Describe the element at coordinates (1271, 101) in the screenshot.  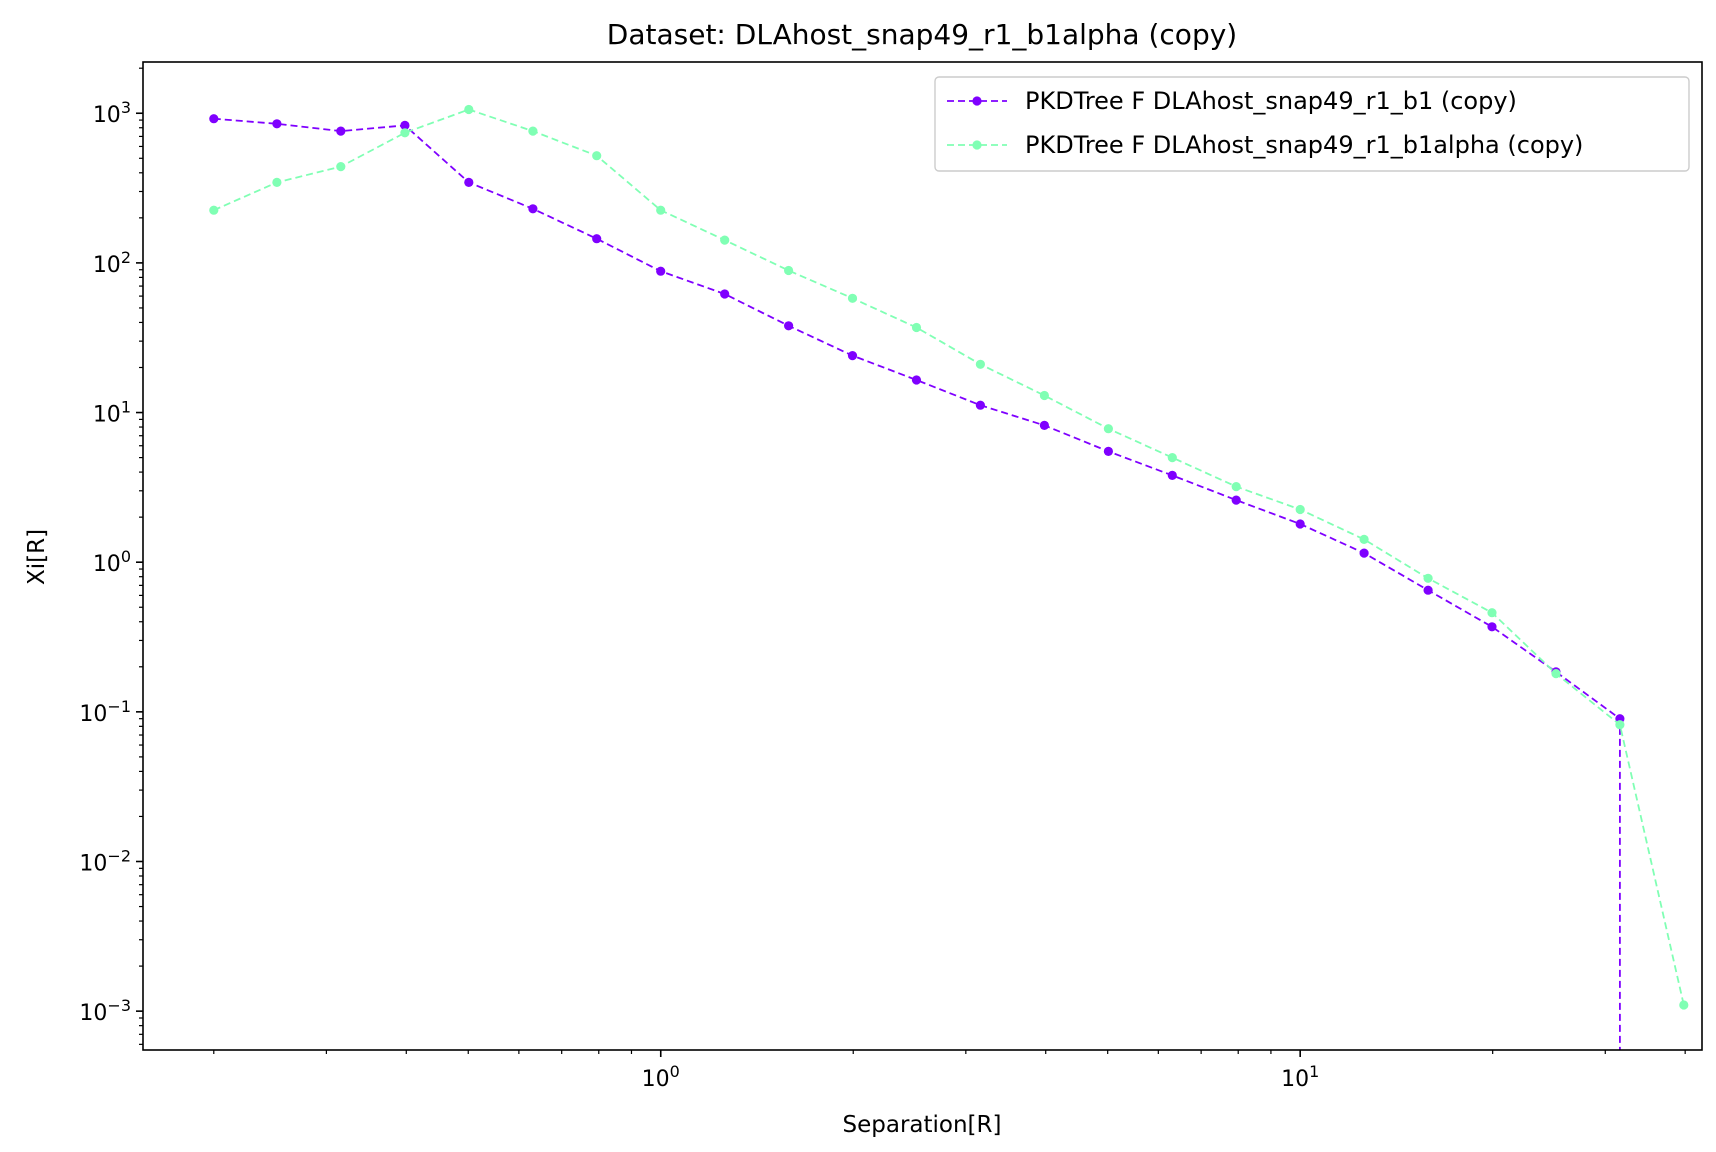
I see `legend-label: PKDTree F DLAhost_snap49_r1_b1 (copy)` at that location.